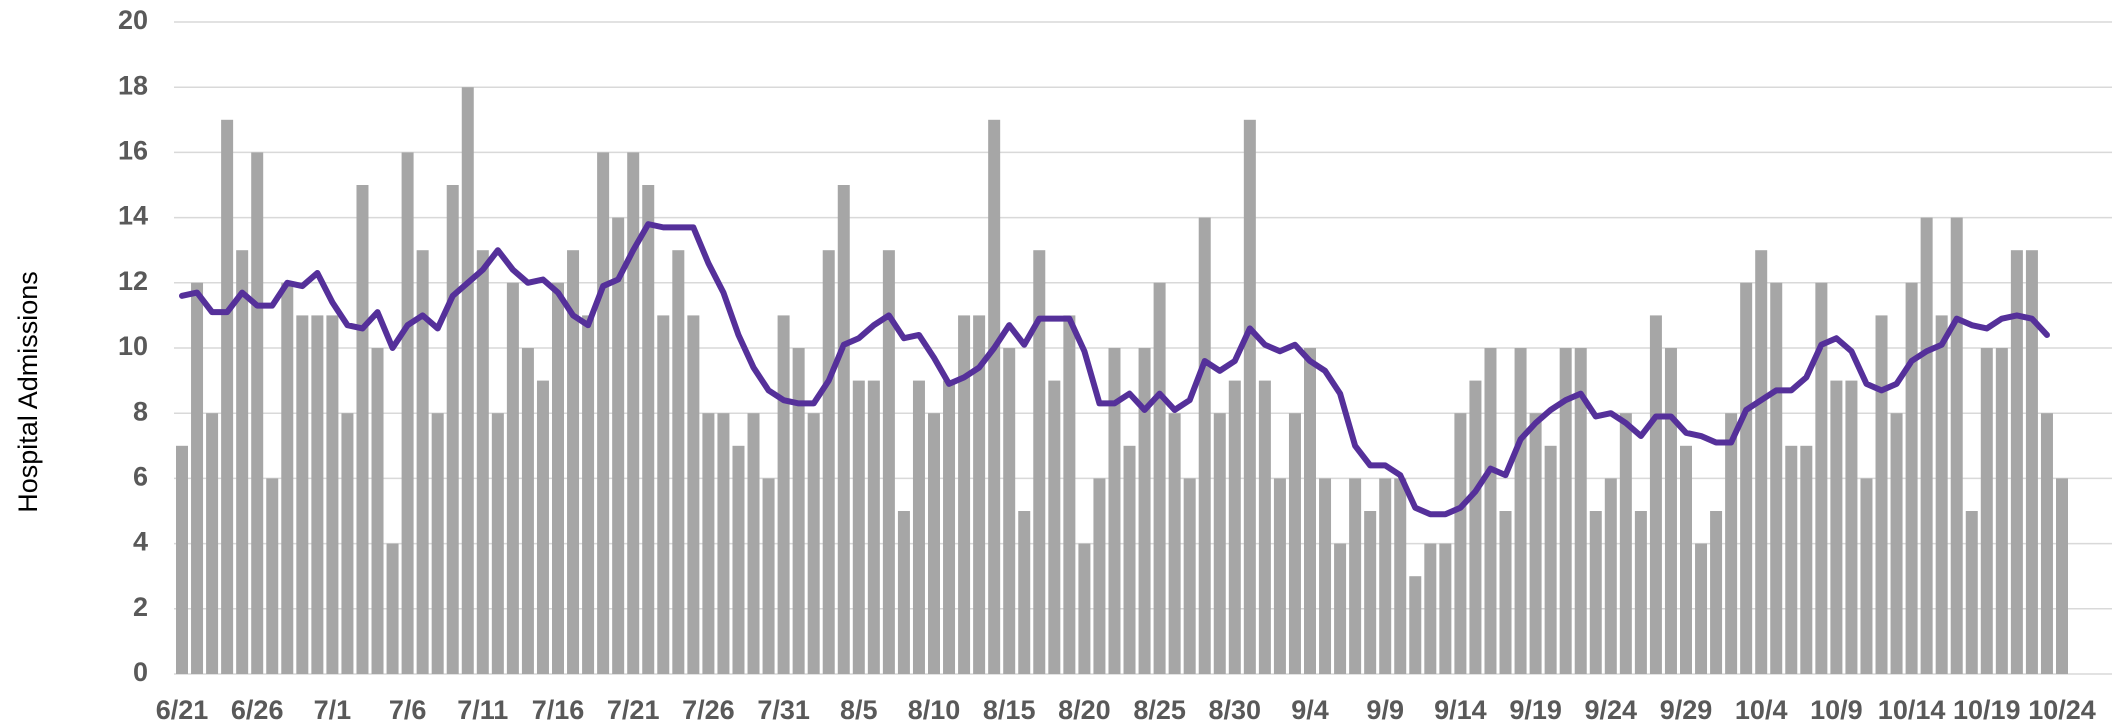  I want to click on x-tick-label: 9/19, so click(1535, 710).